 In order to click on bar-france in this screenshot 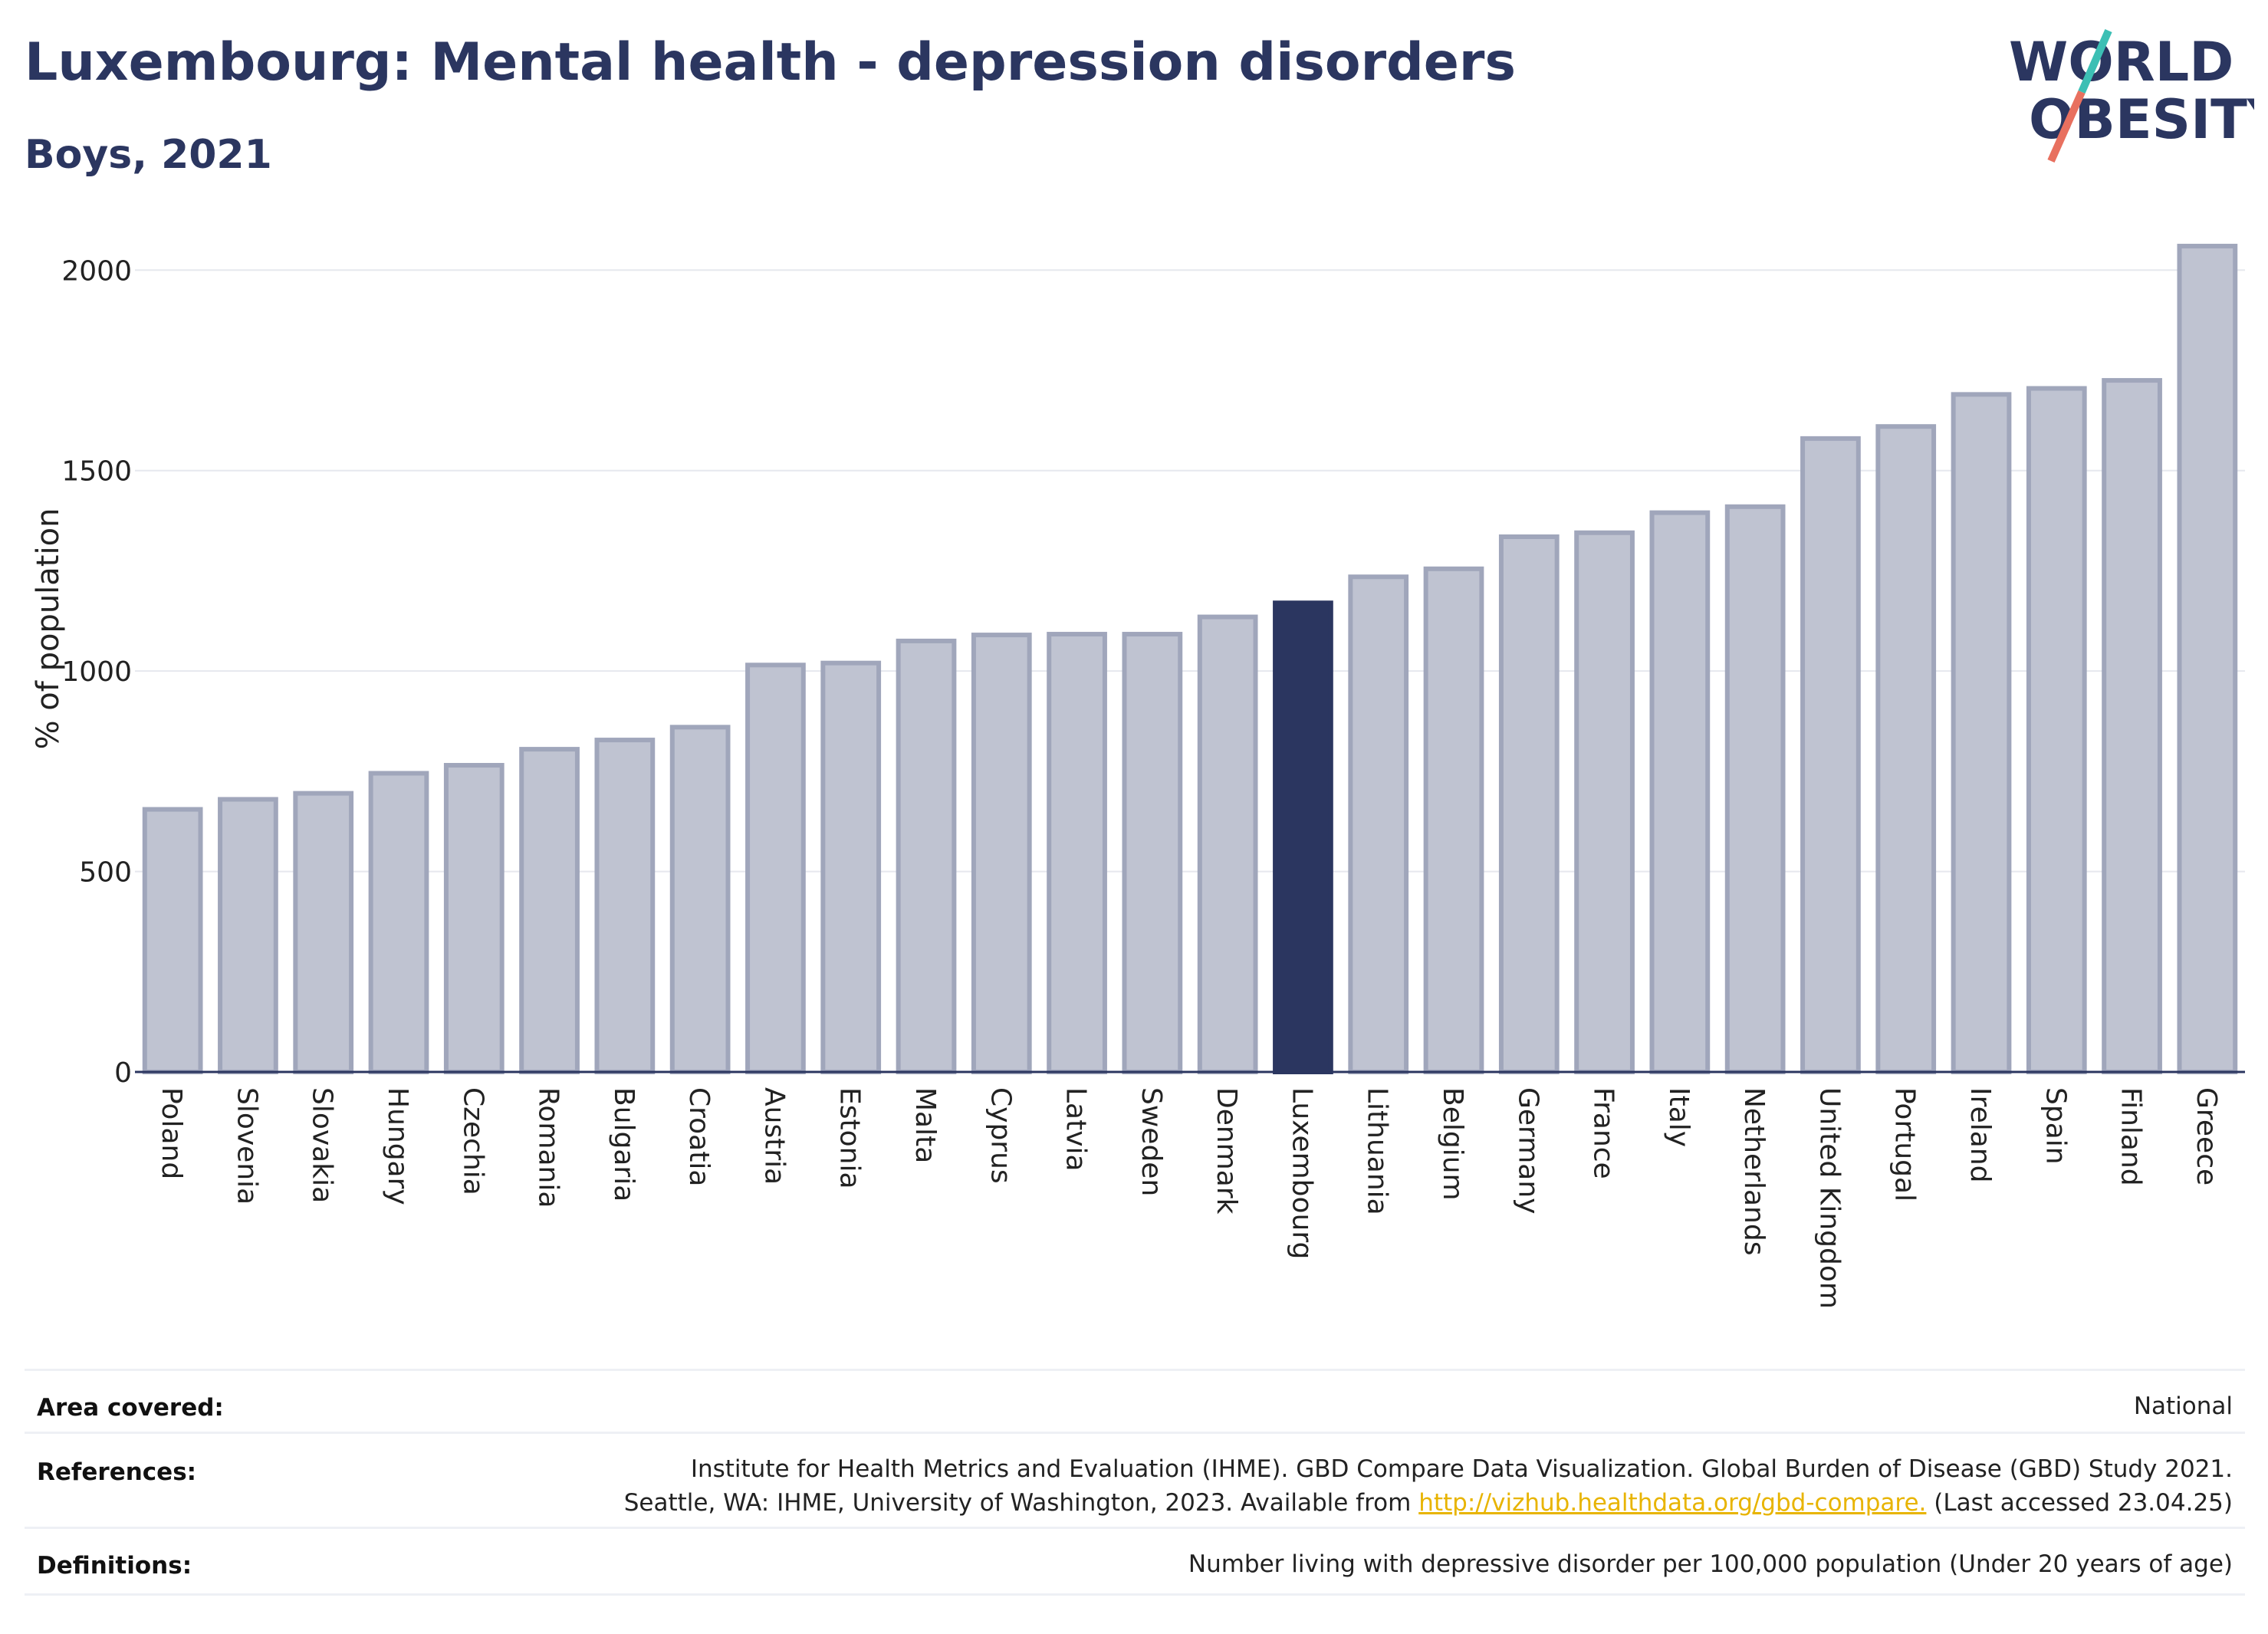, I will do `click(1604, 802)`.